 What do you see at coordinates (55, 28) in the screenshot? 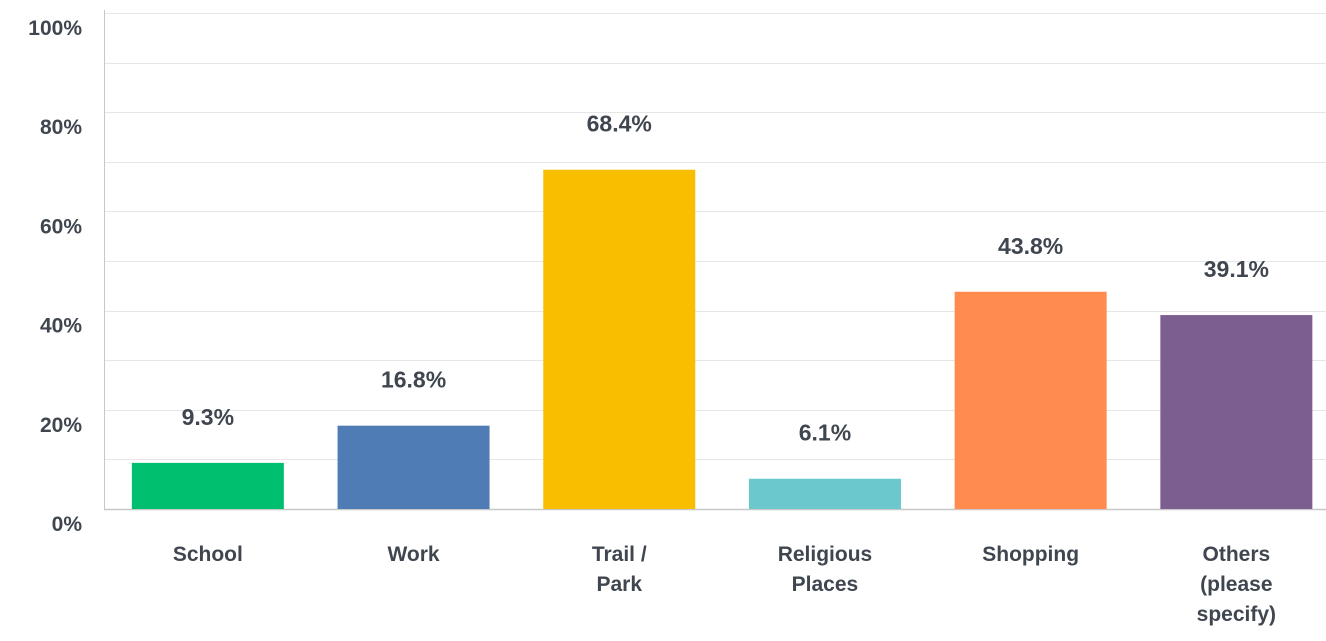
I see `y-tick-label: 100%` at bounding box center [55, 28].